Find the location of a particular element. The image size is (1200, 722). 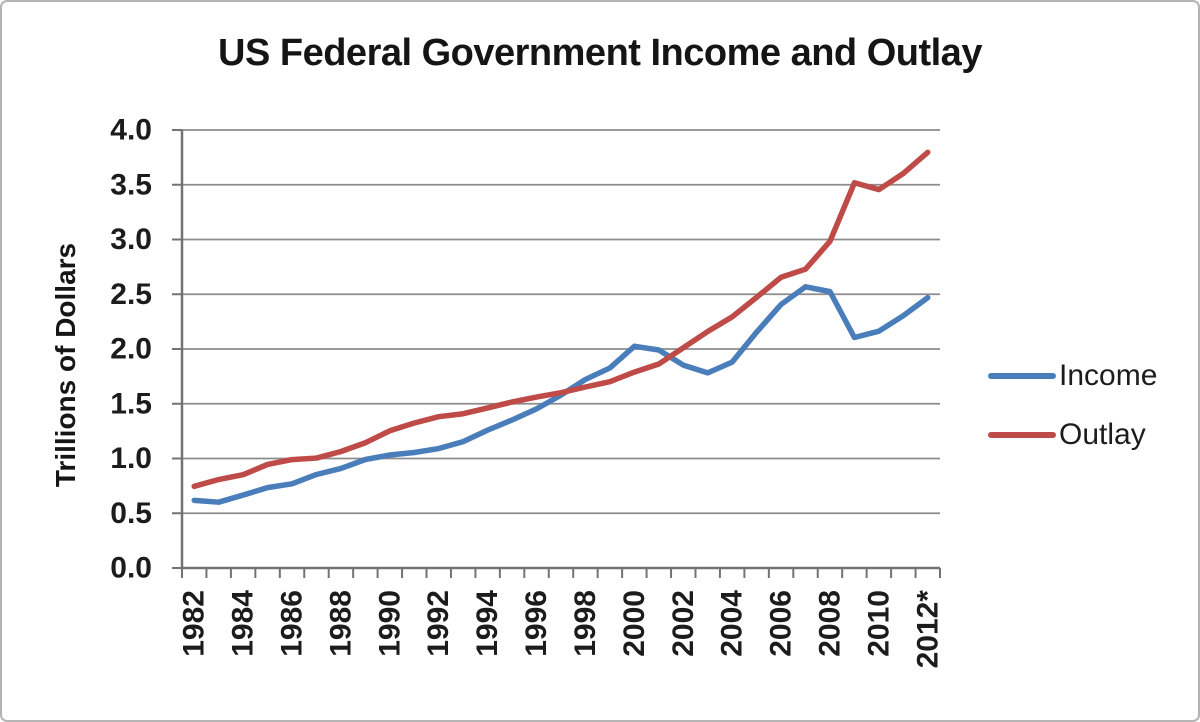

x-tick-label: 2002 is located at coordinates (683, 623).